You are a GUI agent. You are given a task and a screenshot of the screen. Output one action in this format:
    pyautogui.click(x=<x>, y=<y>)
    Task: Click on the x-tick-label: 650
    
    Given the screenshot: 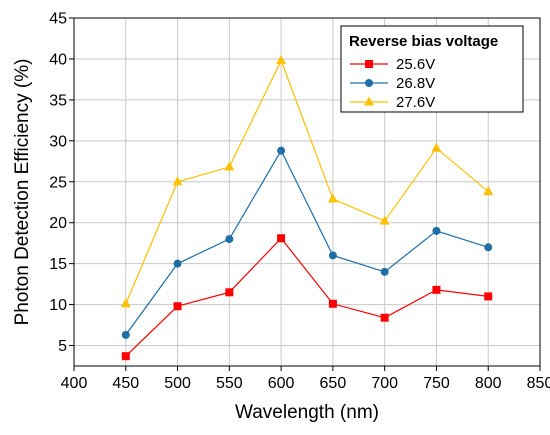 What is the action you would take?
    pyautogui.click(x=333, y=383)
    